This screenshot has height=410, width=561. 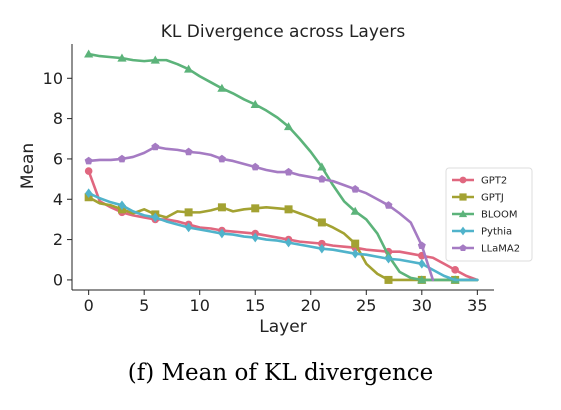 I want to click on chart-title: KL Divergence across Layers, so click(x=283, y=32).